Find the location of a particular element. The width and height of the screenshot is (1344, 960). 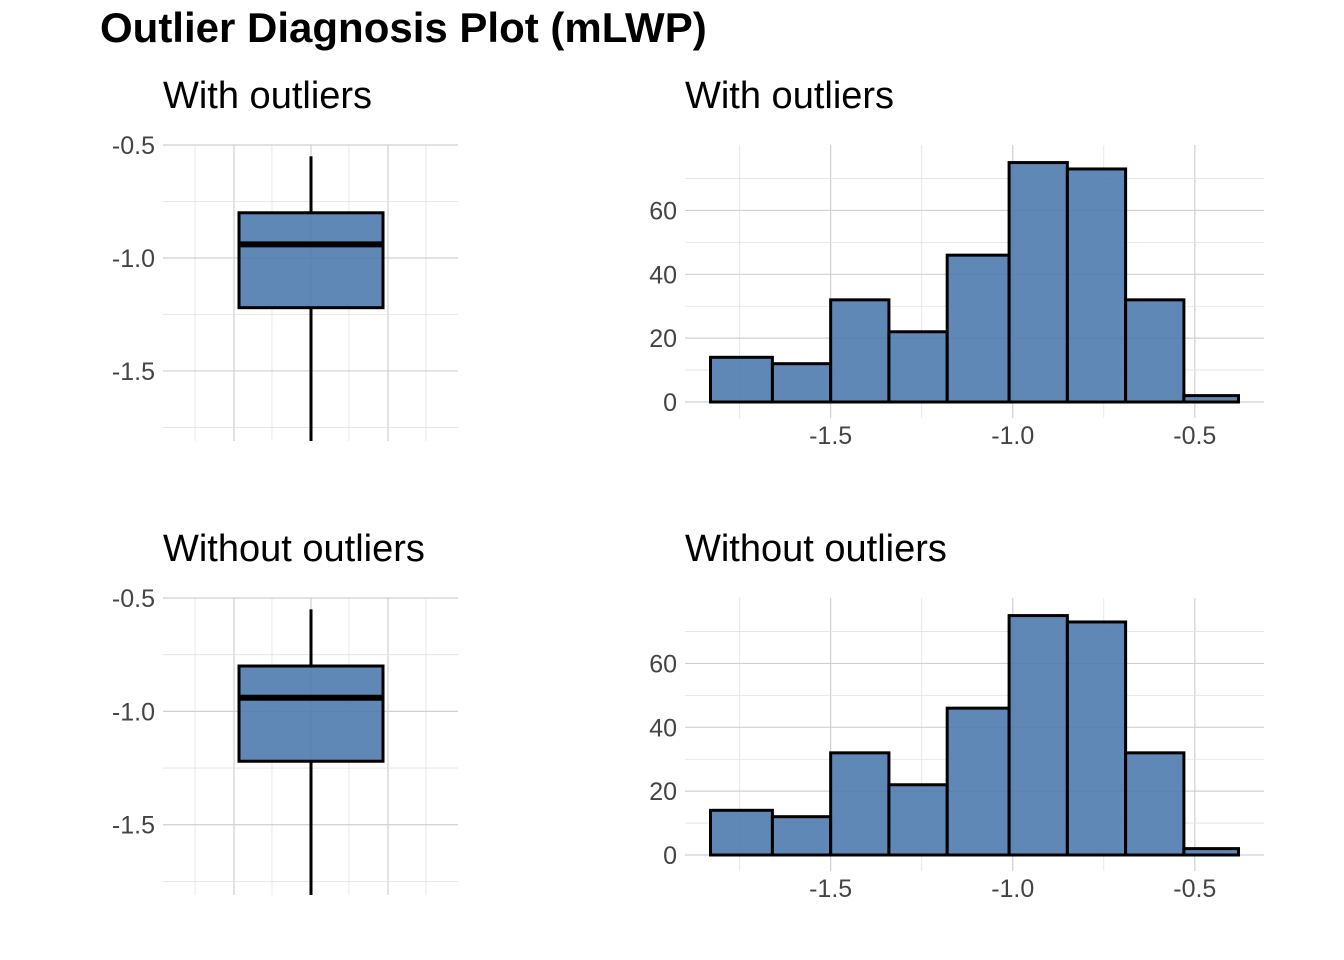

boxplot-without-outliers: Without outliers -0.5 -1.0 -1.5 is located at coordinates (285, 711).